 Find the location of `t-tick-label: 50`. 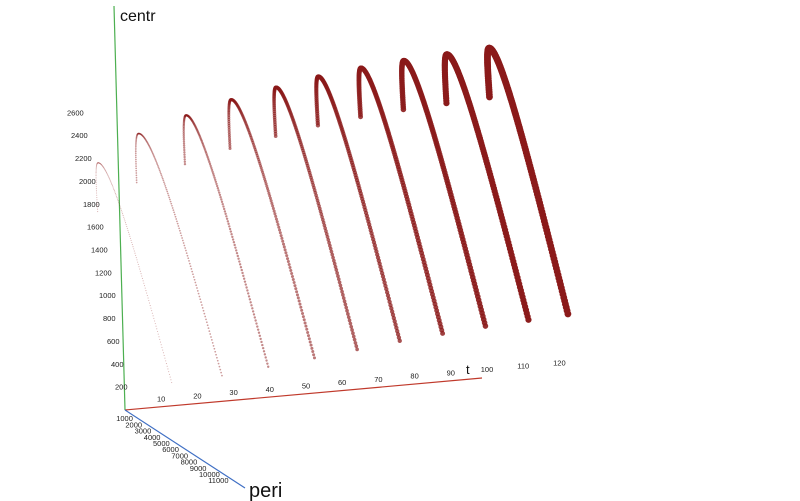

t-tick-label: 50 is located at coordinates (306, 386).